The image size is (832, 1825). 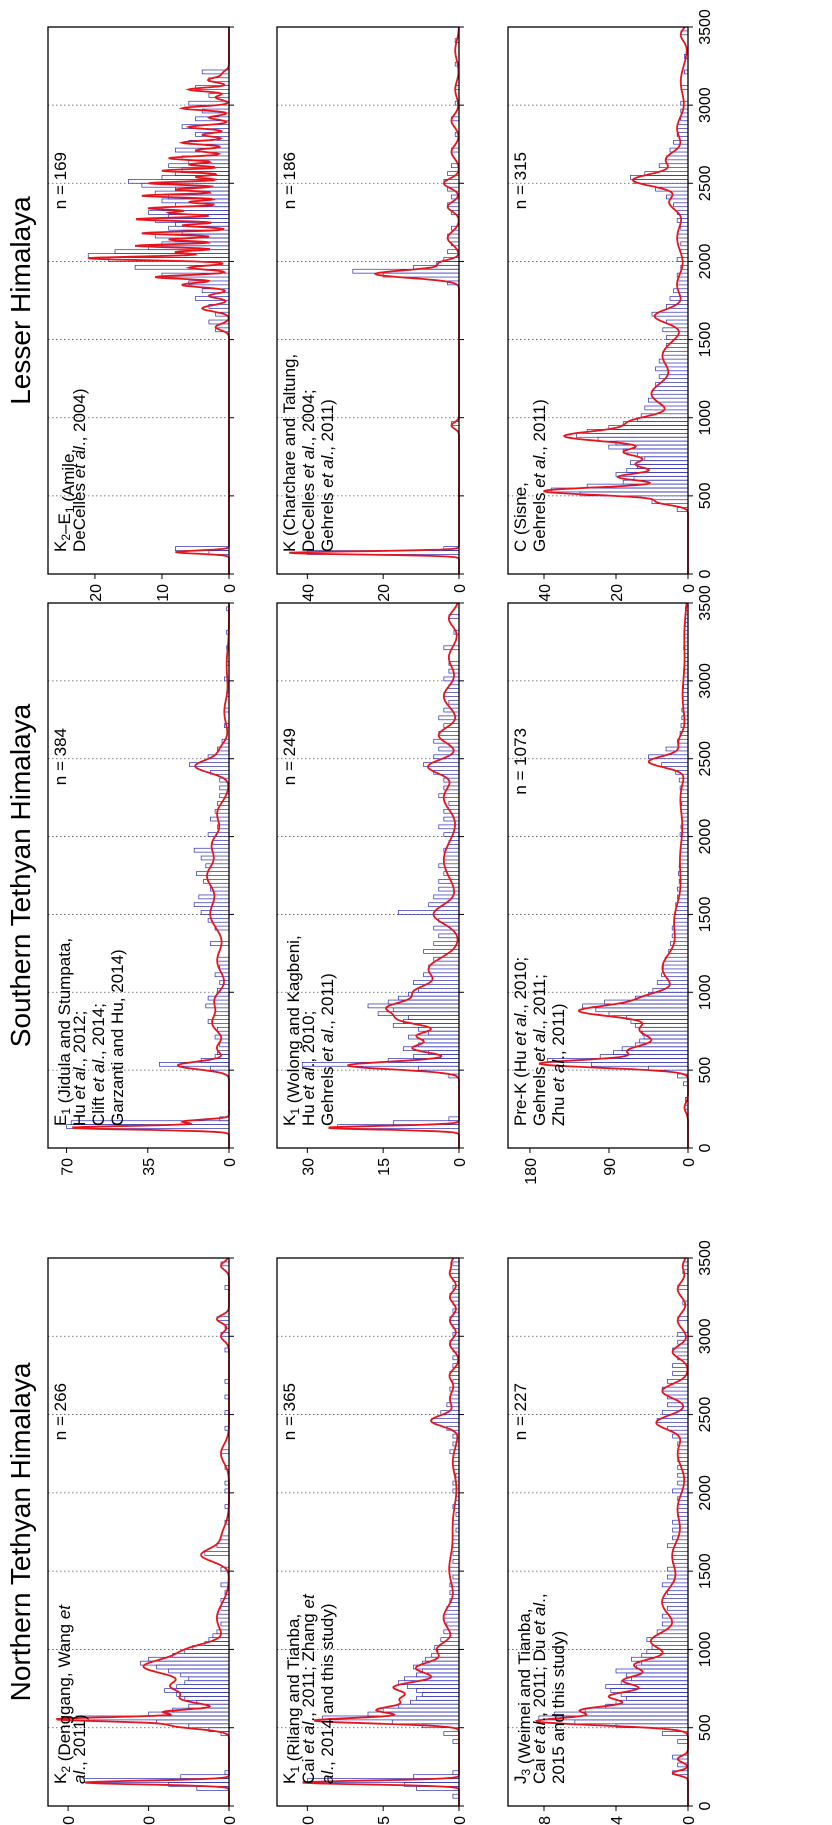 I want to click on y-tick-label: 15, so click(x=384, y=1167).